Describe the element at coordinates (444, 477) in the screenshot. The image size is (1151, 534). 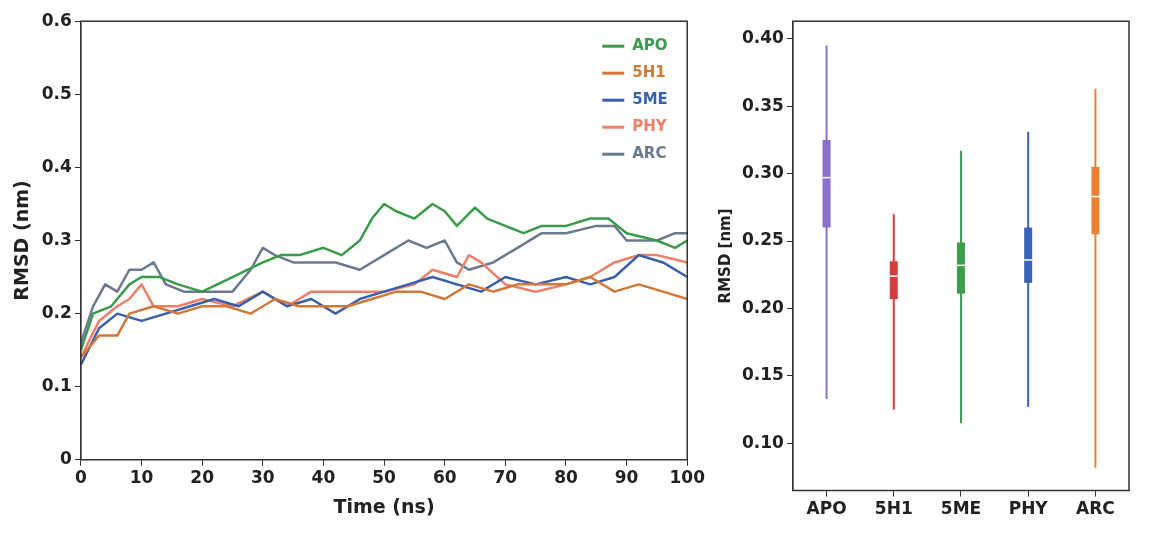
I see `x-tick-label: 60` at that location.